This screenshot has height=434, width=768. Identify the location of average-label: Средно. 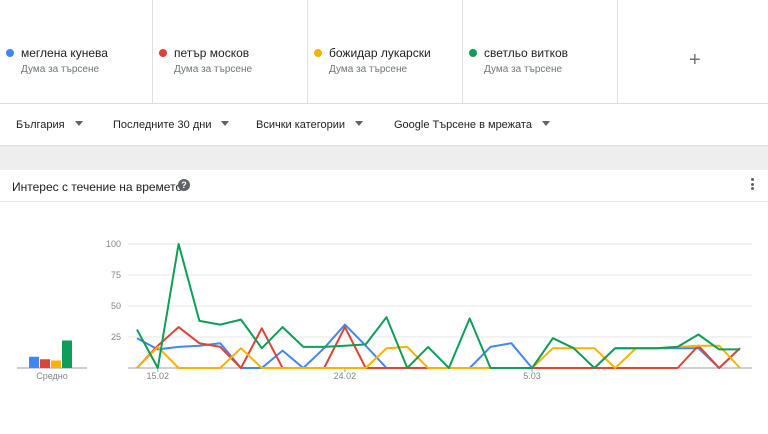
(52, 376).